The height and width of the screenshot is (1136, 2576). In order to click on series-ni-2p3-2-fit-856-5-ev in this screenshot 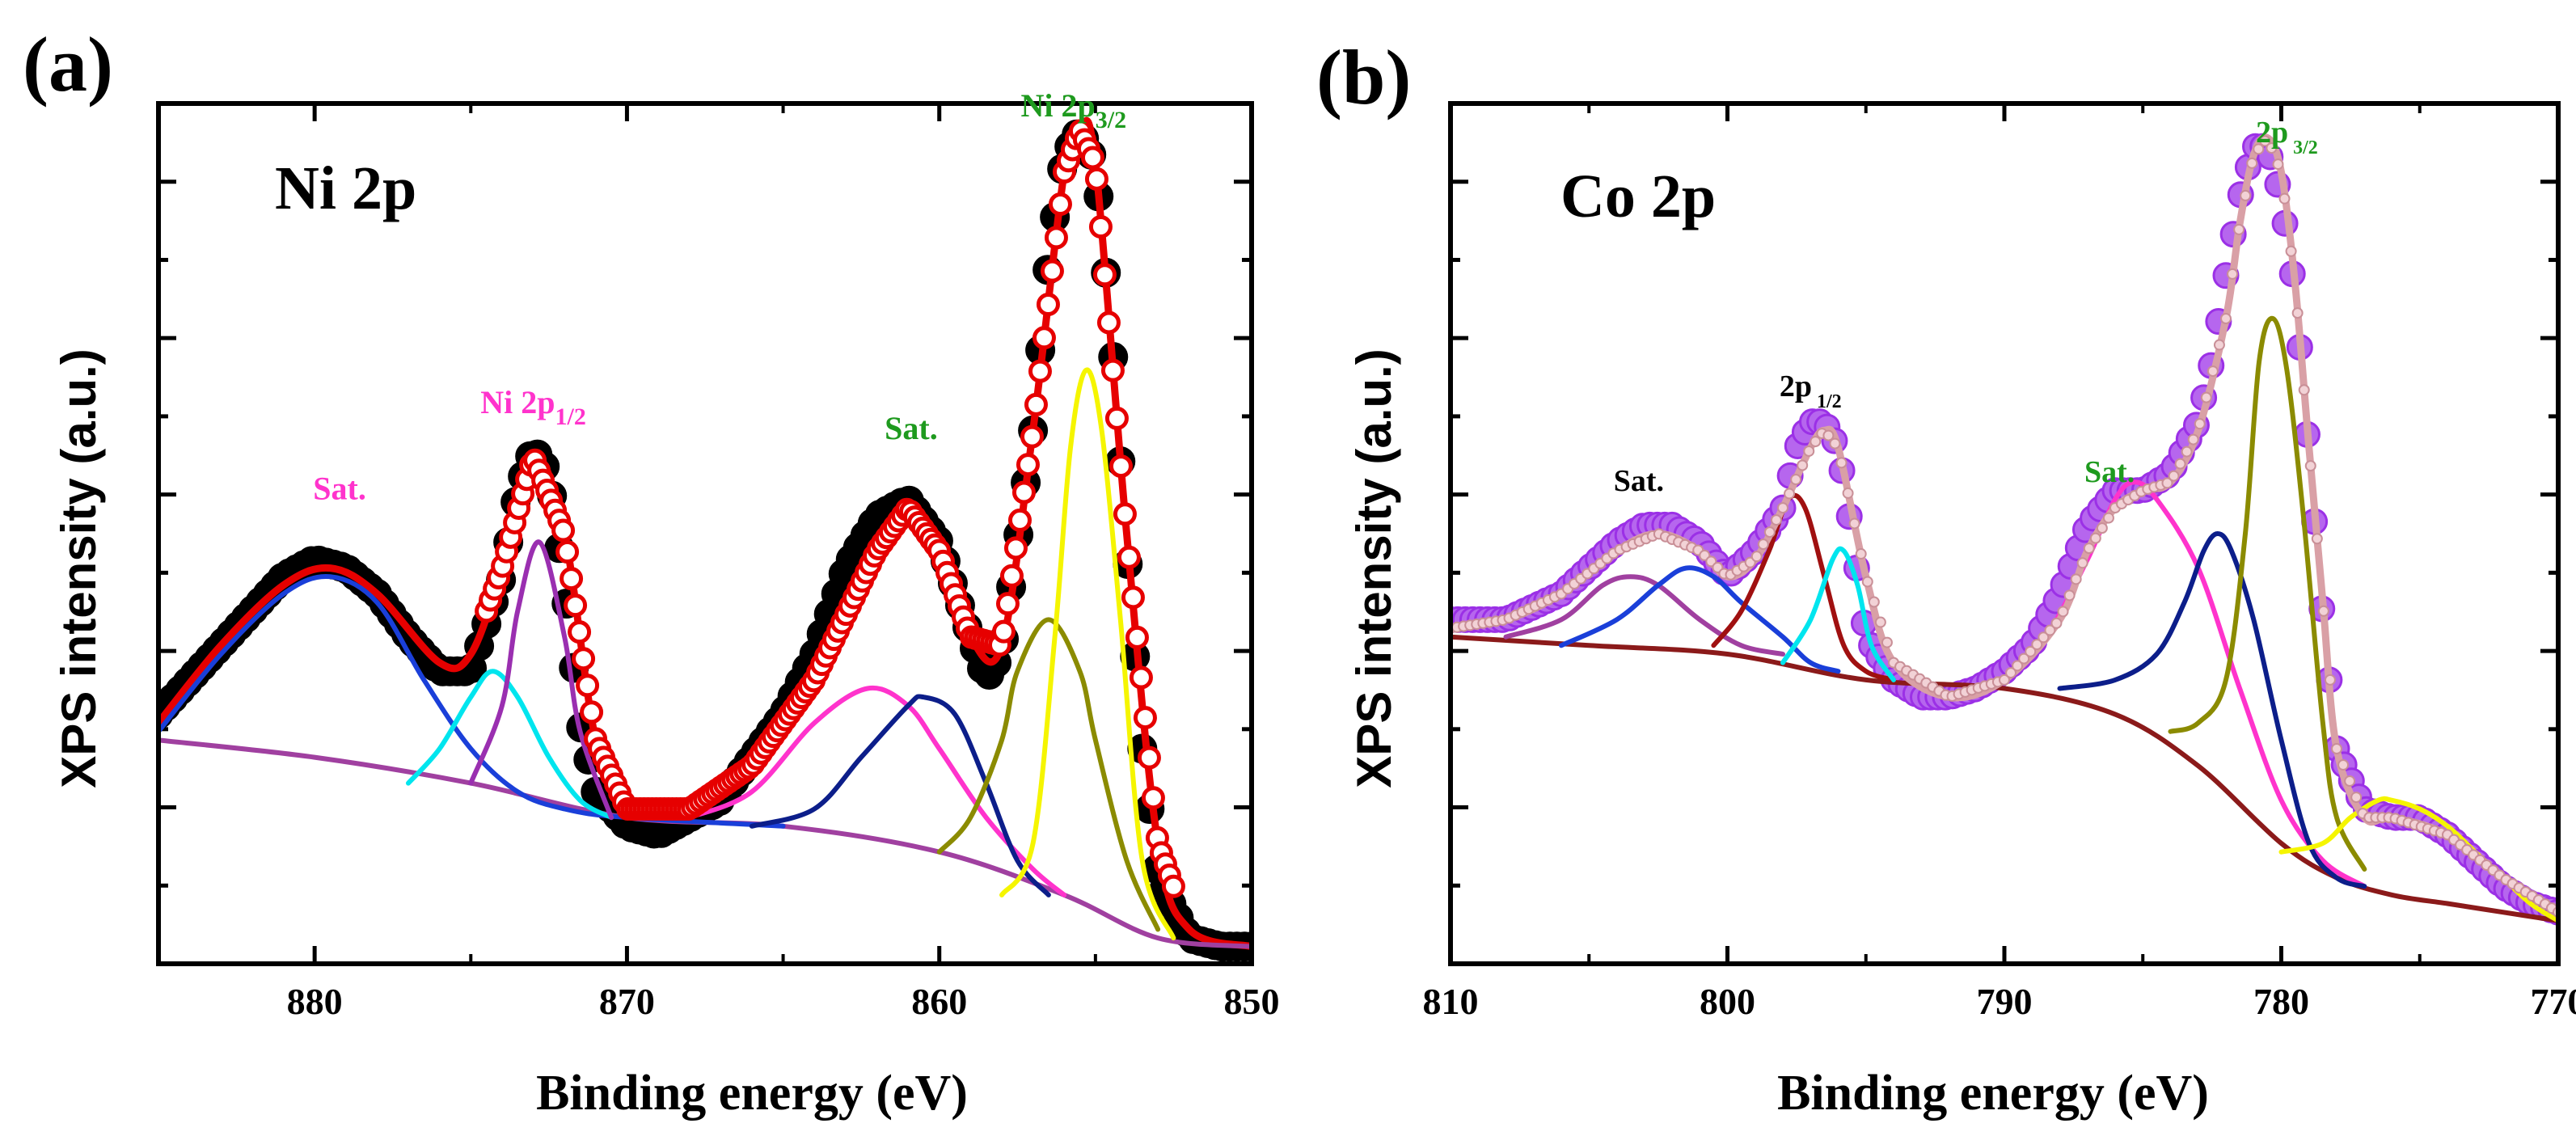, I will do `click(1048, 774)`.